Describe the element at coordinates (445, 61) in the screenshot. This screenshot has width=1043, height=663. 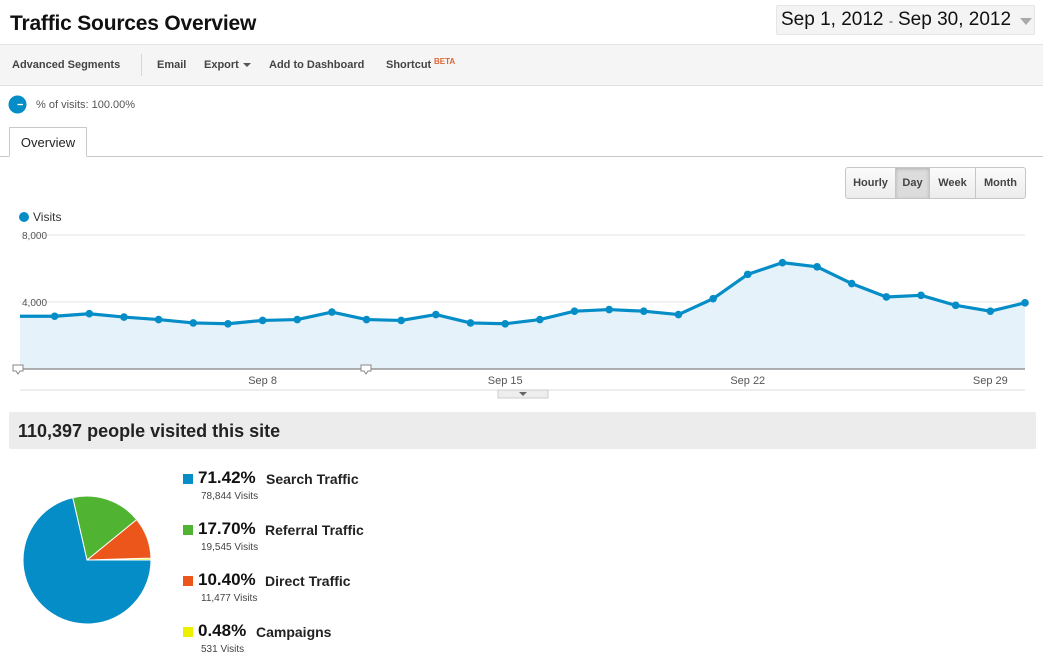
I see `beta-badge: BETA` at that location.